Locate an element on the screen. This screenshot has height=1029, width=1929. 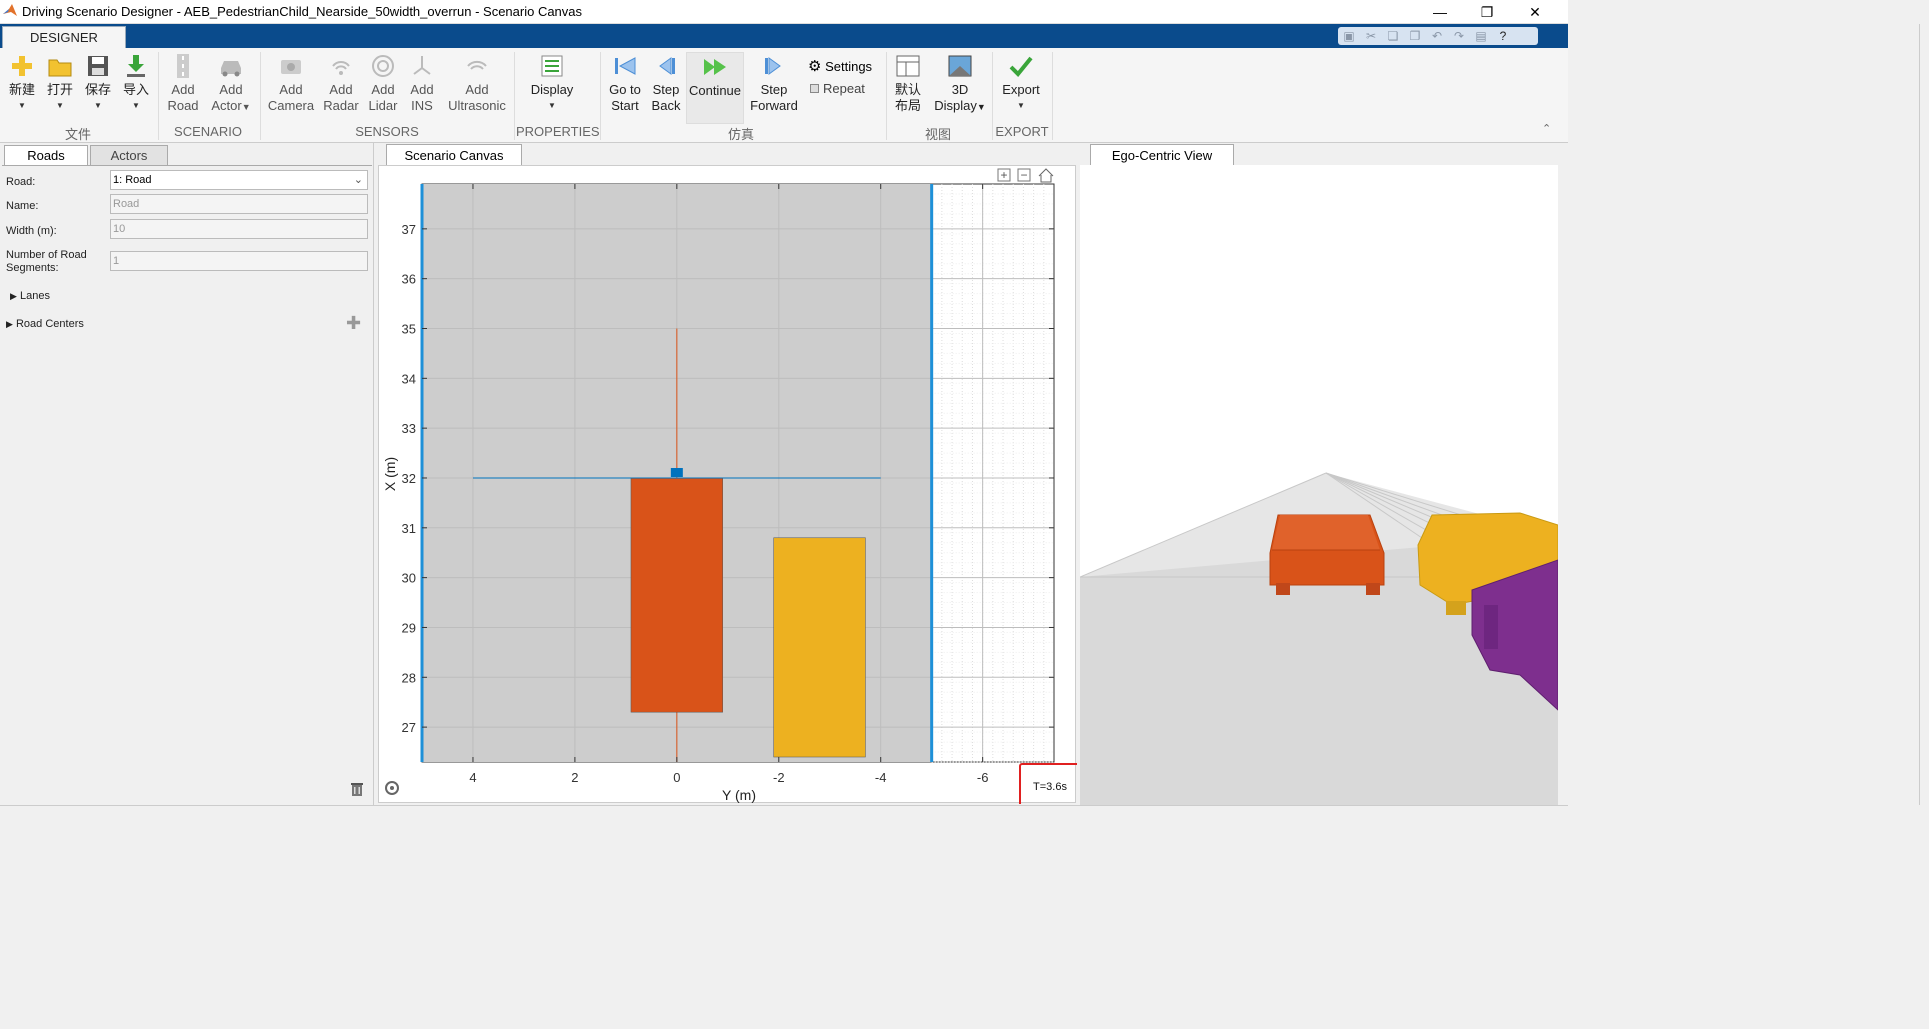
add-camera-button: Add Camera is located at coordinates (291, 83).